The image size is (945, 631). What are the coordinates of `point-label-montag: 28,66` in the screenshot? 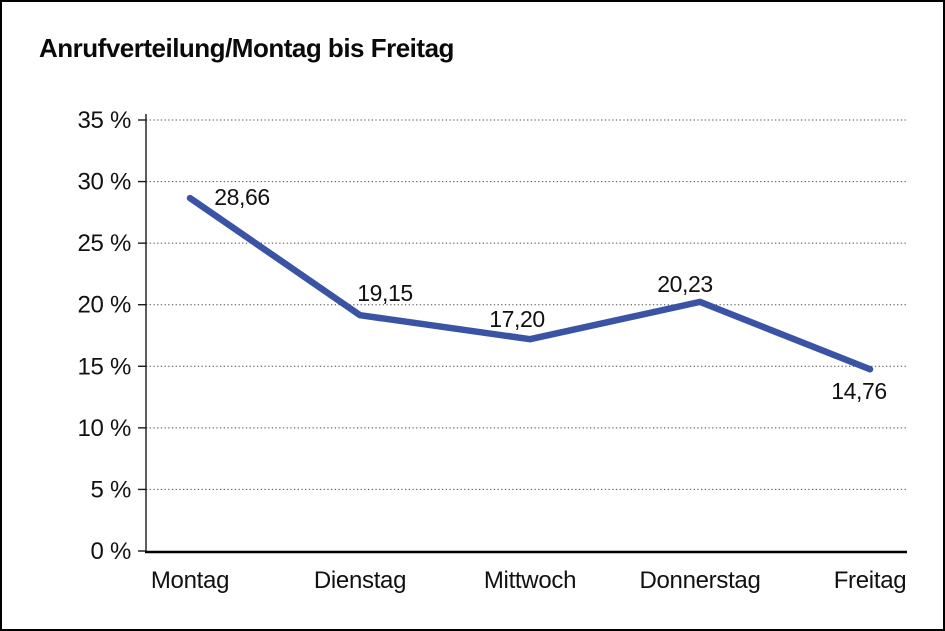 It's located at (242, 197).